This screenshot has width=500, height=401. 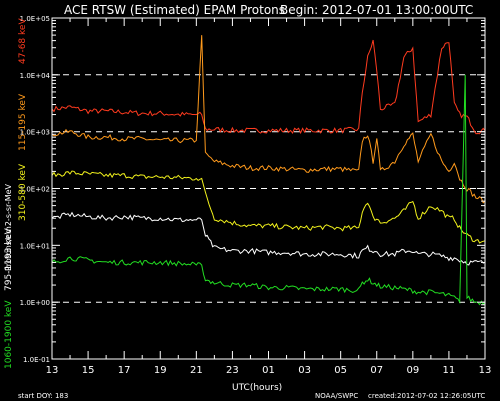 What do you see at coordinates (35, 246) in the screenshot?
I see `y-tick-label: 1.0E+01` at bounding box center [35, 246].